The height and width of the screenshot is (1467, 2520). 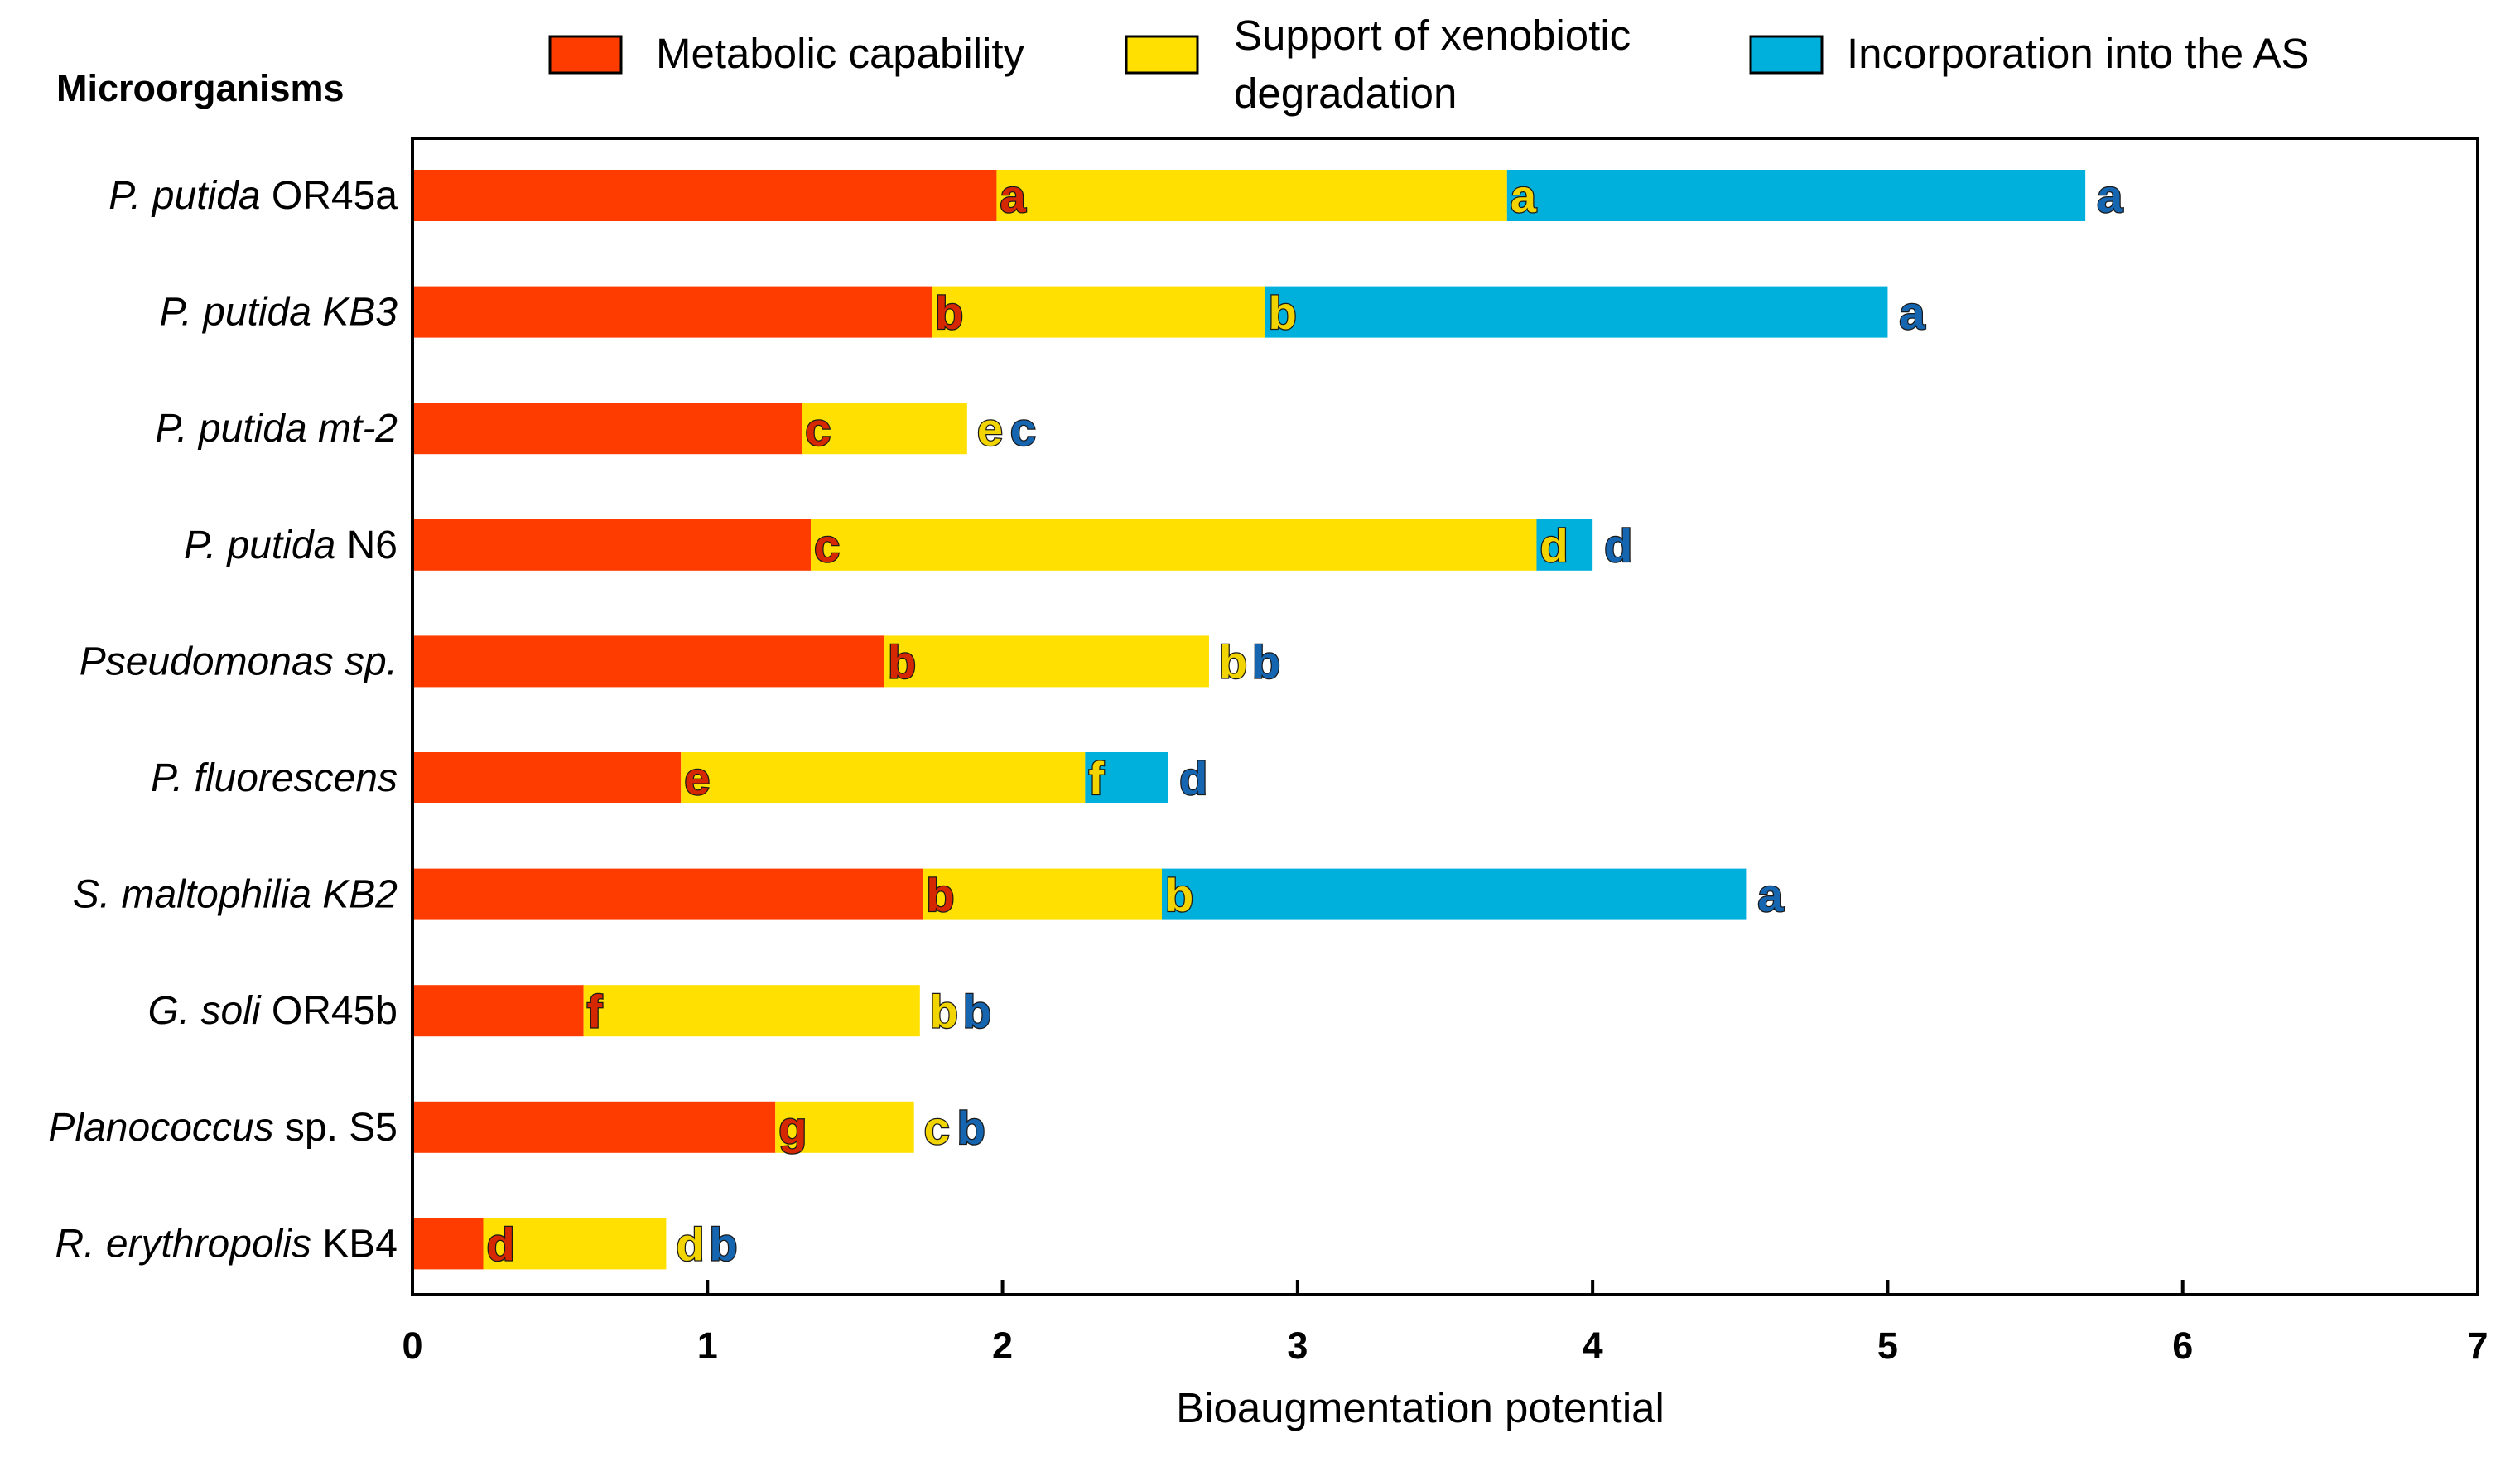 What do you see at coordinates (336, 1128) in the screenshot?
I see `category-label-plain: sp. S5` at bounding box center [336, 1128].